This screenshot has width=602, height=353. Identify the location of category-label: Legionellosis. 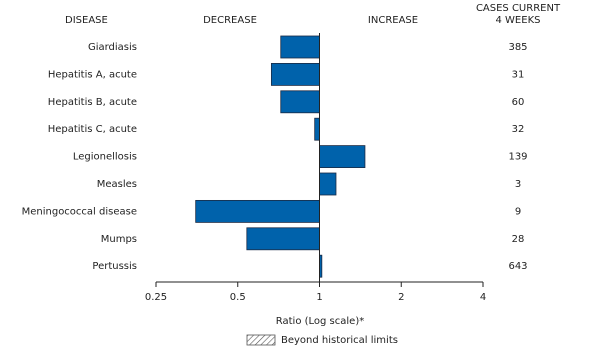
(105, 157).